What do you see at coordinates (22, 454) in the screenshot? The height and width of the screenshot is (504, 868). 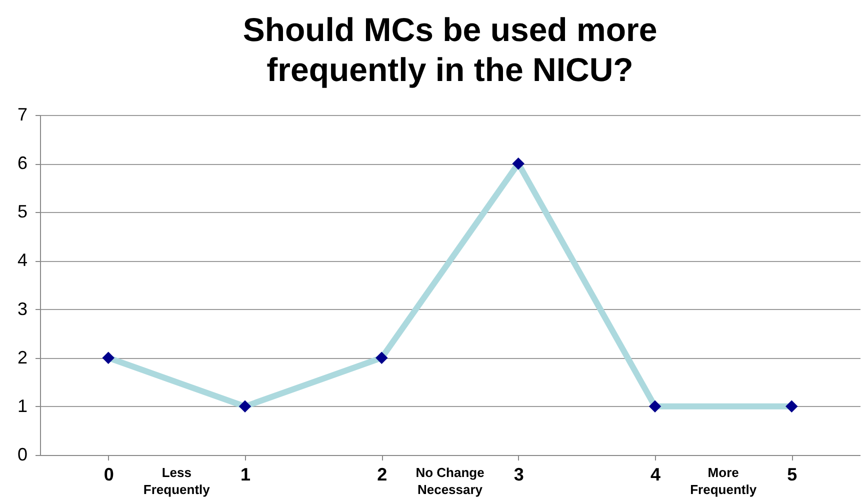 I see `y-tick-label: 0` at bounding box center [22, 454].